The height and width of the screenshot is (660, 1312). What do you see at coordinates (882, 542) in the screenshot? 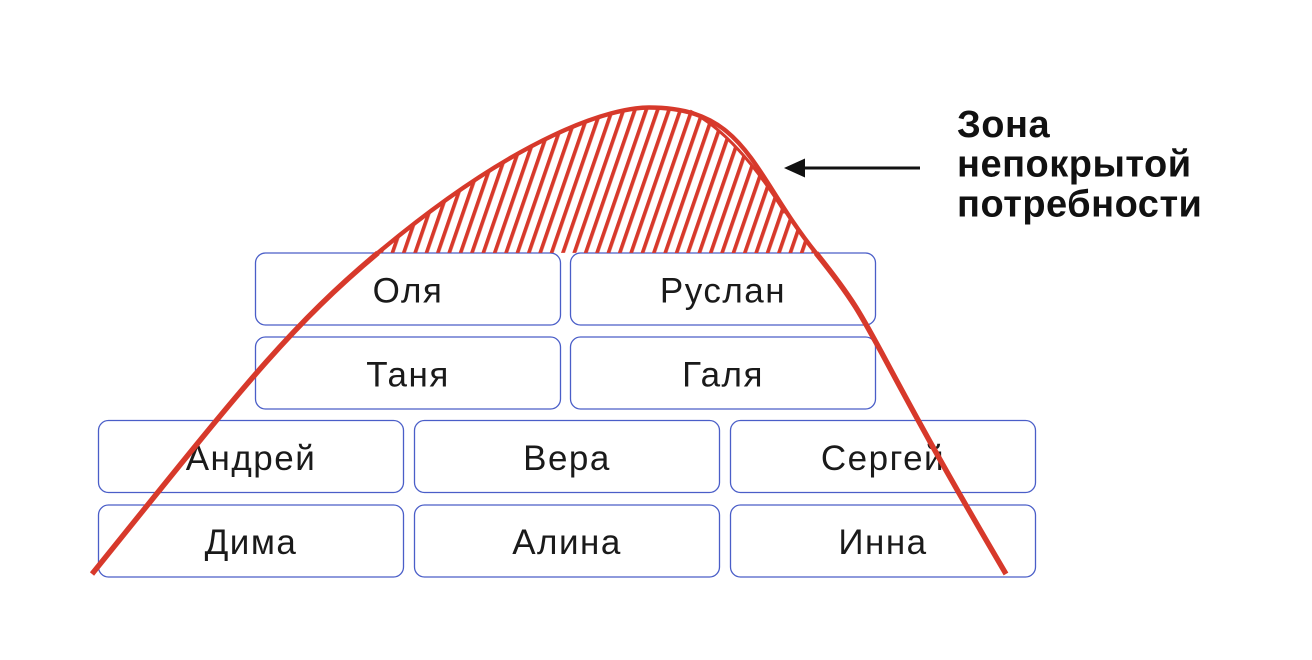
I see `svg-text: Инна` at bounding box center [882, 542].